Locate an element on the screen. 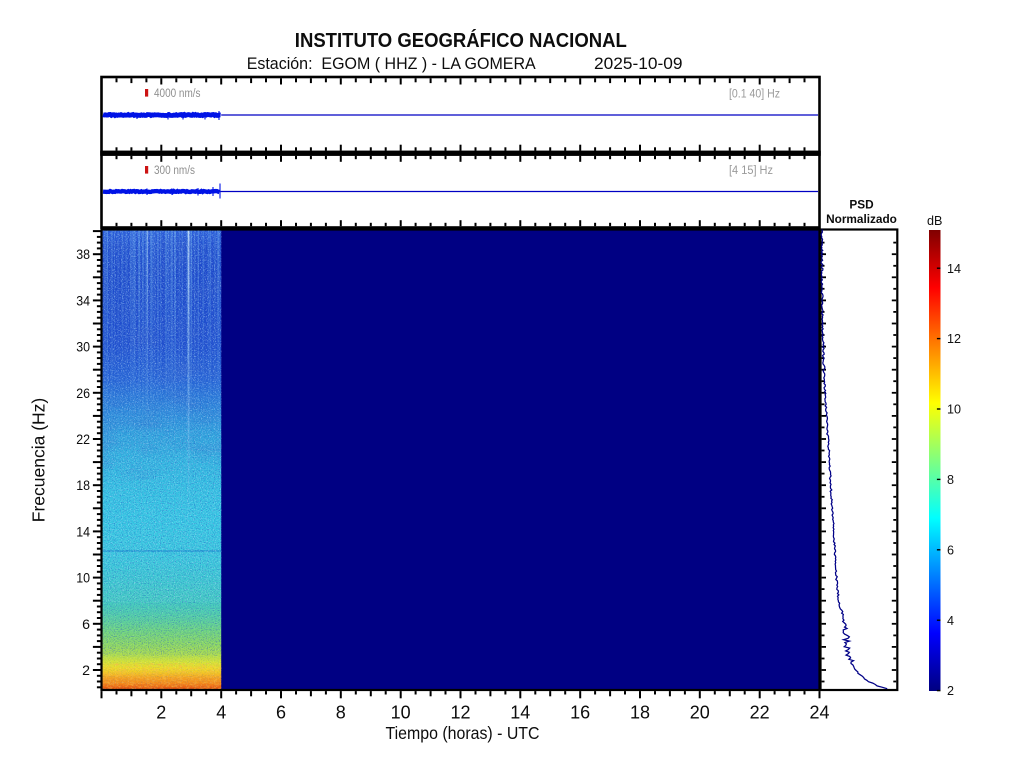 This screenshot has height=768, width=1024. svg-text: 30 is located at coordinates (83, 348).